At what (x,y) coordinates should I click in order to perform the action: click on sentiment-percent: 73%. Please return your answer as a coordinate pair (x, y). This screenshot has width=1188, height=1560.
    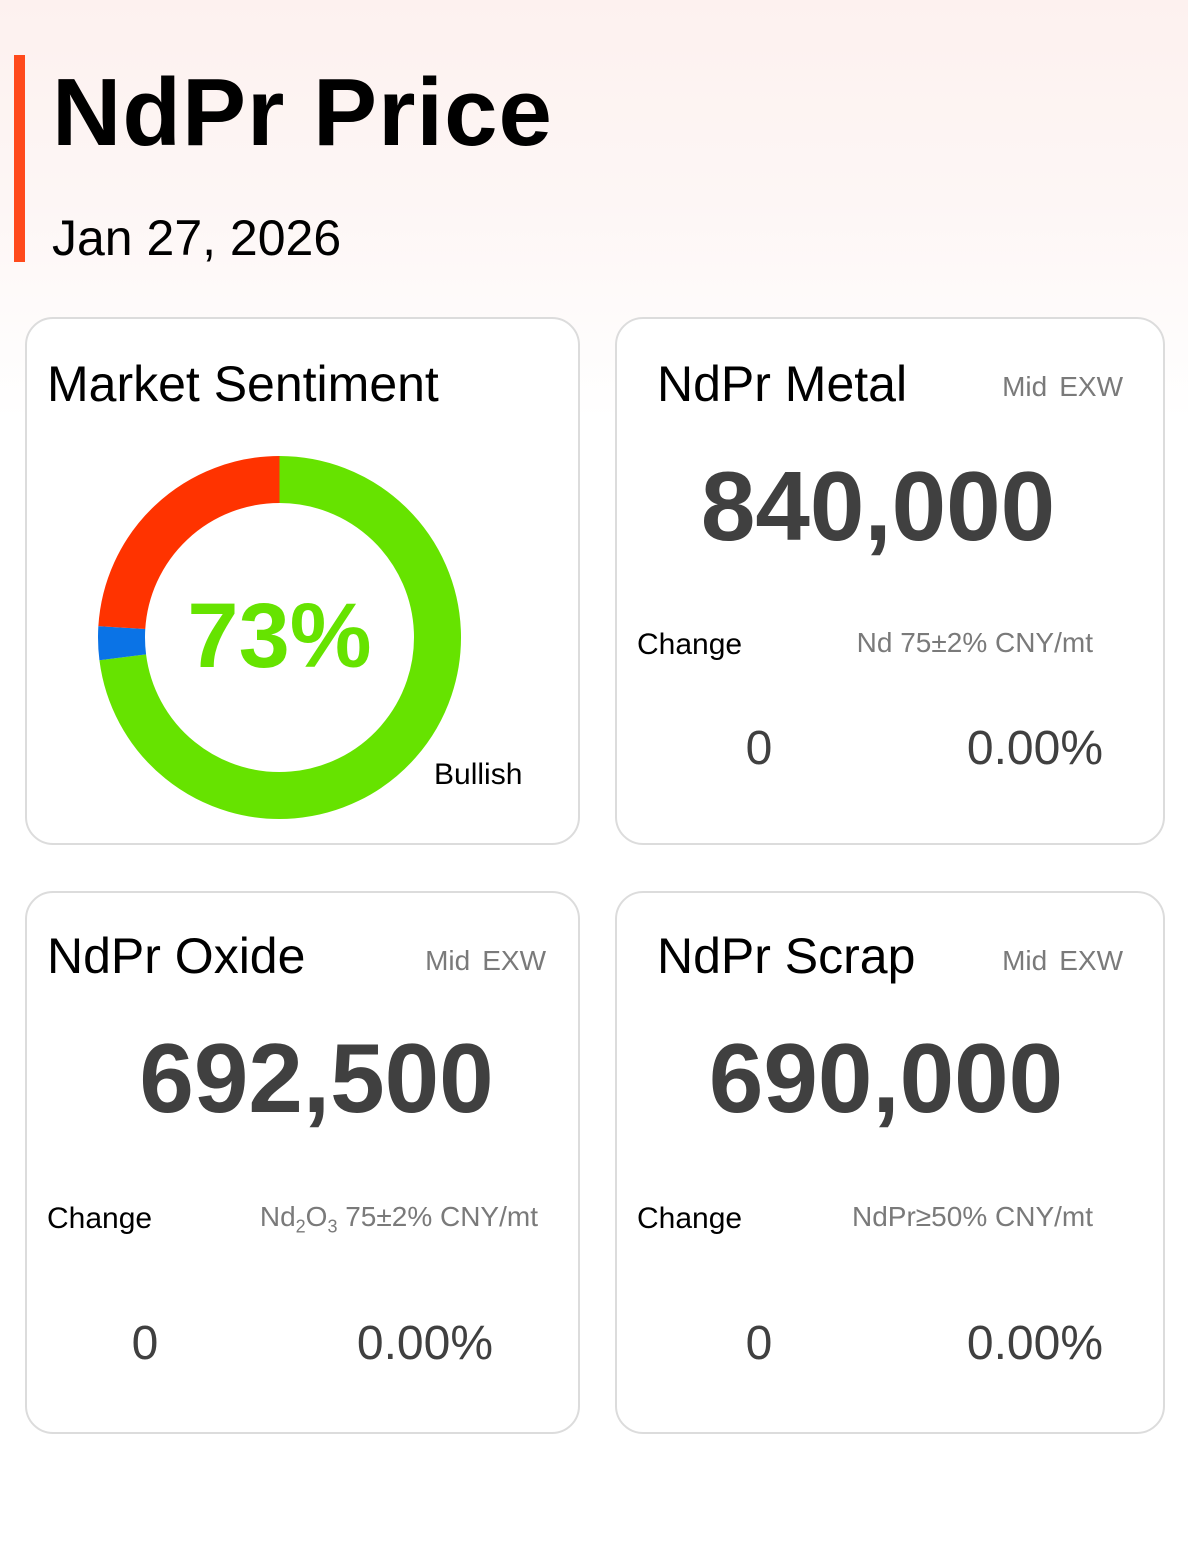
    Looking at the image, I should click on (279, 636).